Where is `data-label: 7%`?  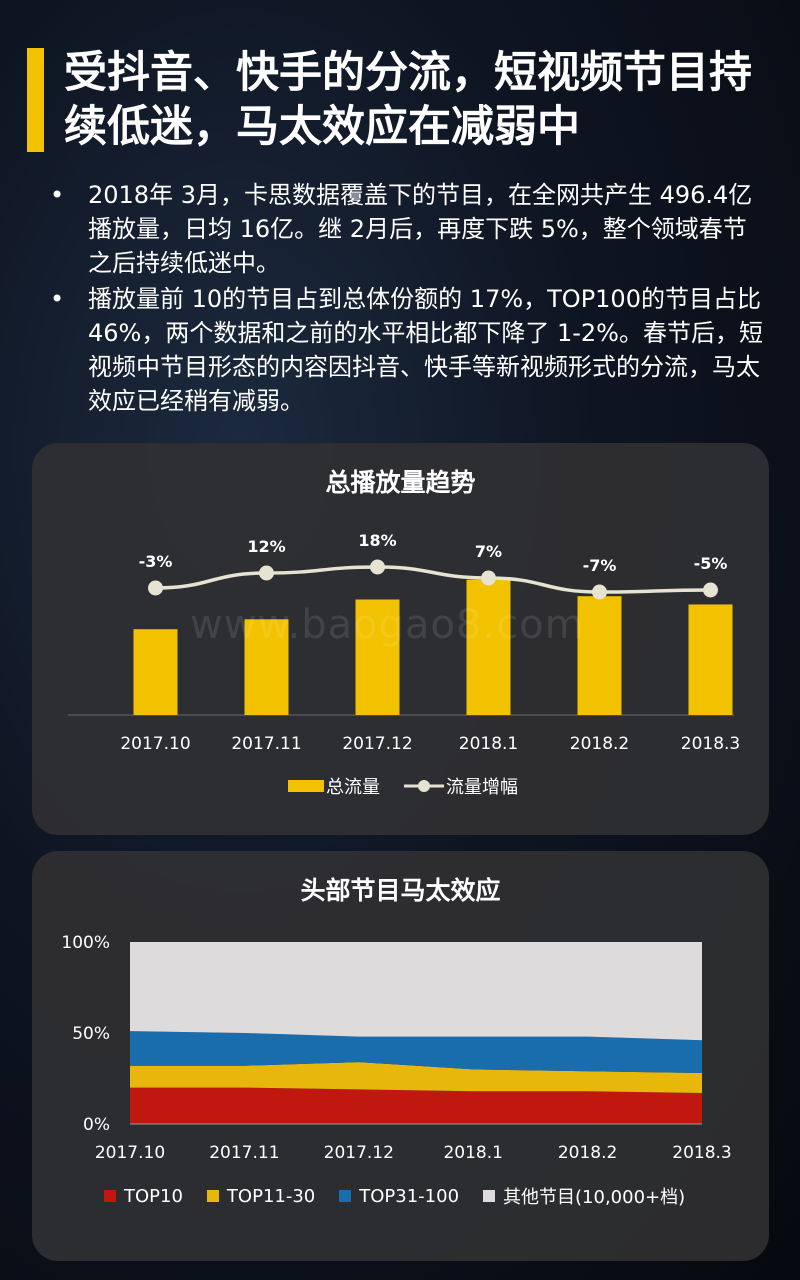 data-label: 7% is located at coordinates (488, 551).